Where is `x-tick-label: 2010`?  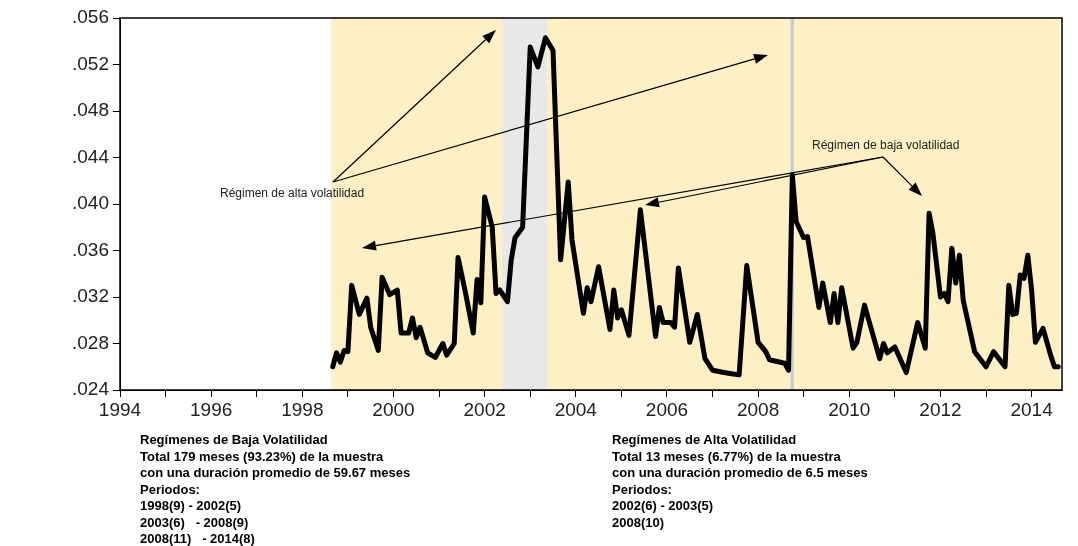
x-tick-label: 2010 is located at coordinates (849, 409).